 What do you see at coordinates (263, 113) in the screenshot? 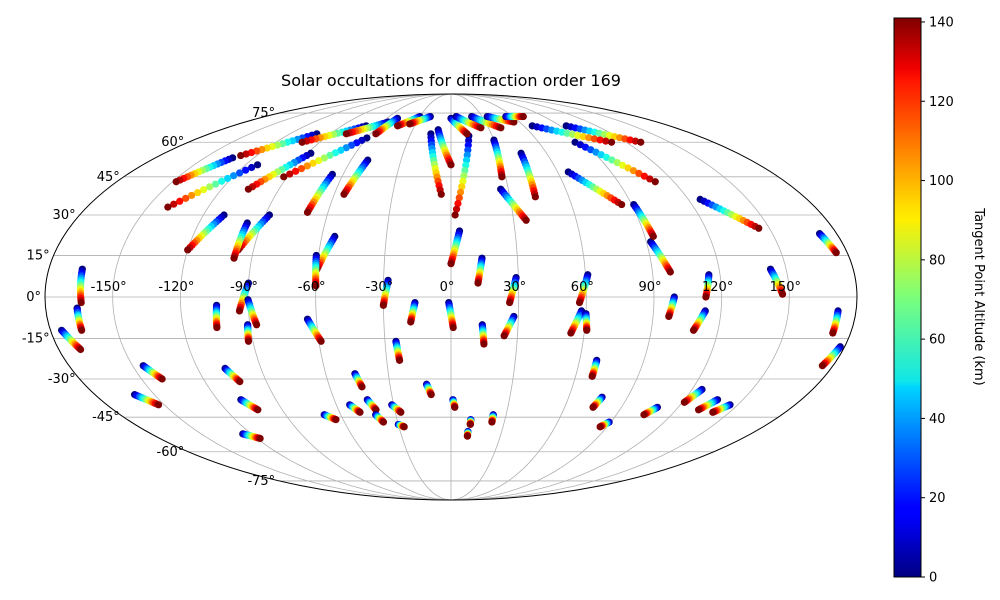
I see `lat-tick-label: 75°` at bounding box center [263, 113].